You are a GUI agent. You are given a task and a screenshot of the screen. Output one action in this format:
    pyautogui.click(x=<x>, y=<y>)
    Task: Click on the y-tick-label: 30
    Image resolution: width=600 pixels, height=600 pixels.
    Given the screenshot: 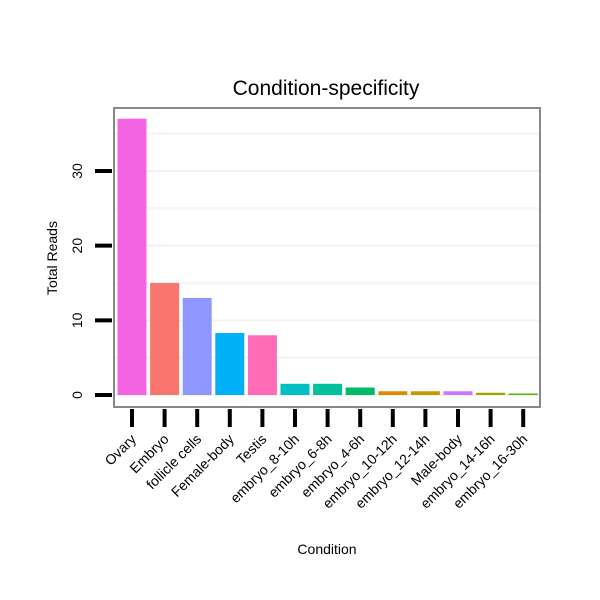 What is the action you would take?
    pyautogui.click(x=77, y=171)
    